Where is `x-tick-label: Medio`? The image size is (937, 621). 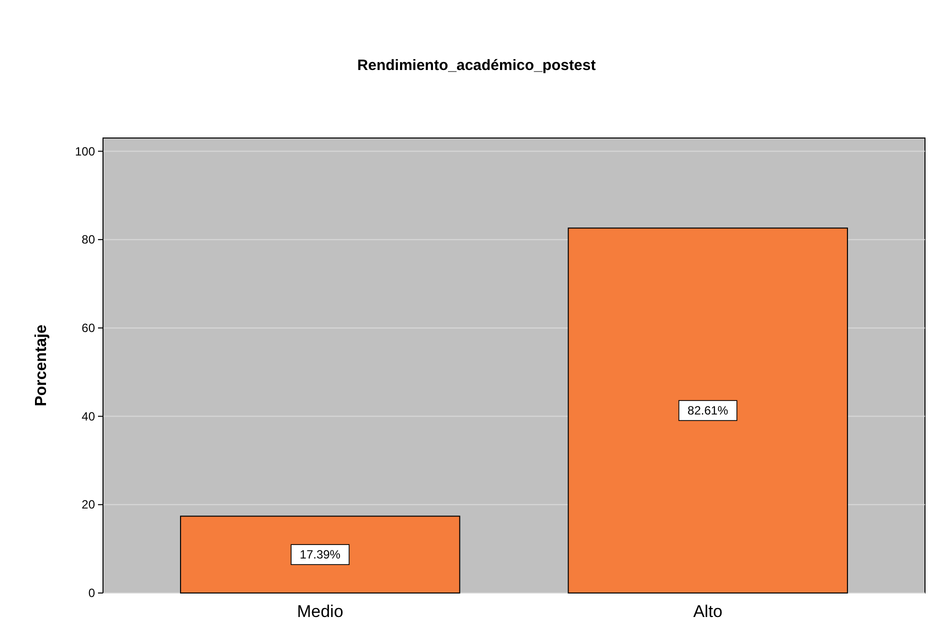 x-tick-label: Medio is located at coordinates (320, 611).